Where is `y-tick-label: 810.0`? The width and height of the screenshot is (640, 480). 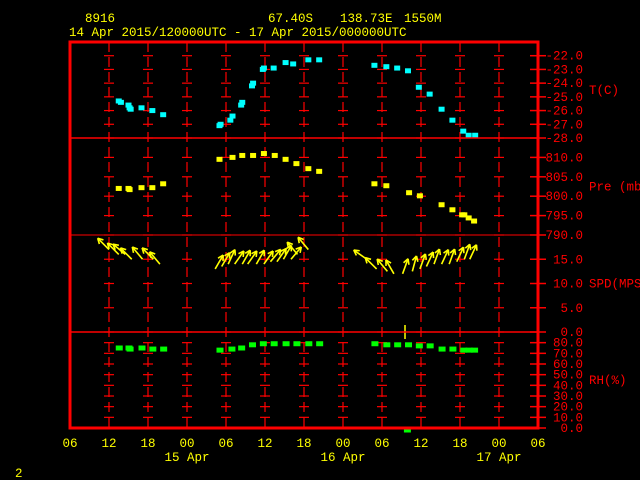
y-tick-label: 810.0 is located at coordinates (564, 158).